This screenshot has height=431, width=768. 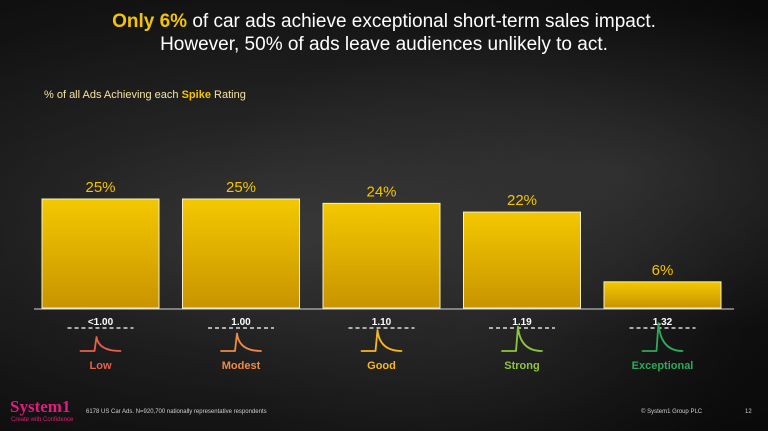 What do you see at coordinates (113, 95) in the screenshot?
I see `subtitle-prefix: % of all Ads Achieving each` at bounding box center [113, 95].